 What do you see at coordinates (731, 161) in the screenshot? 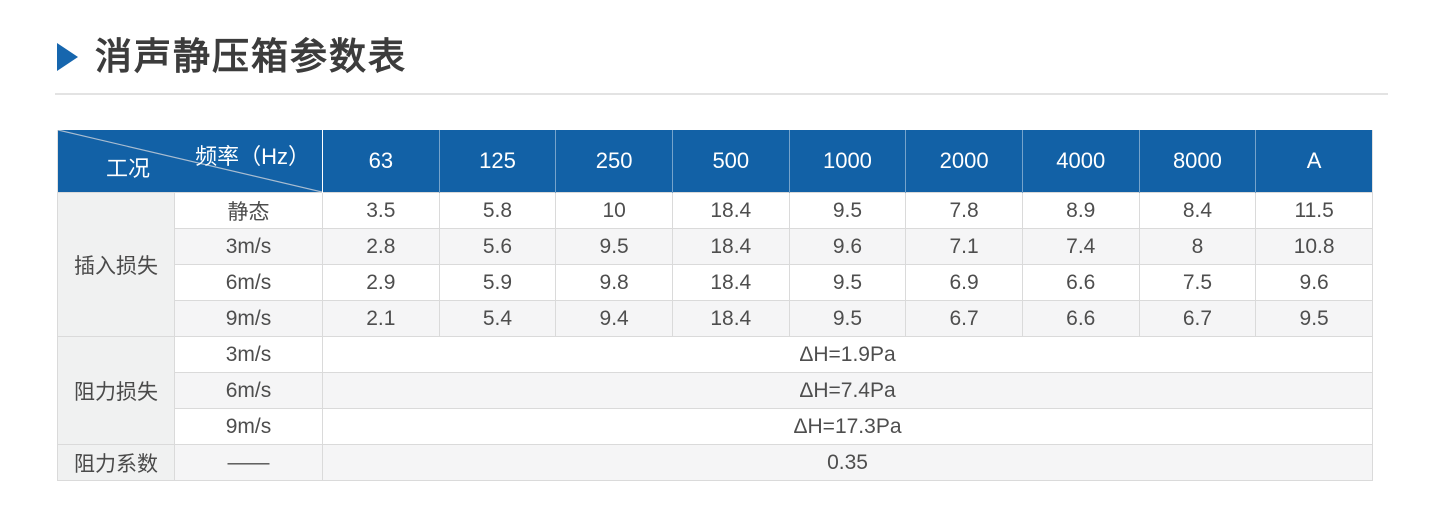
I see `freq-column-header: 500` at bounding box center [731, 161].